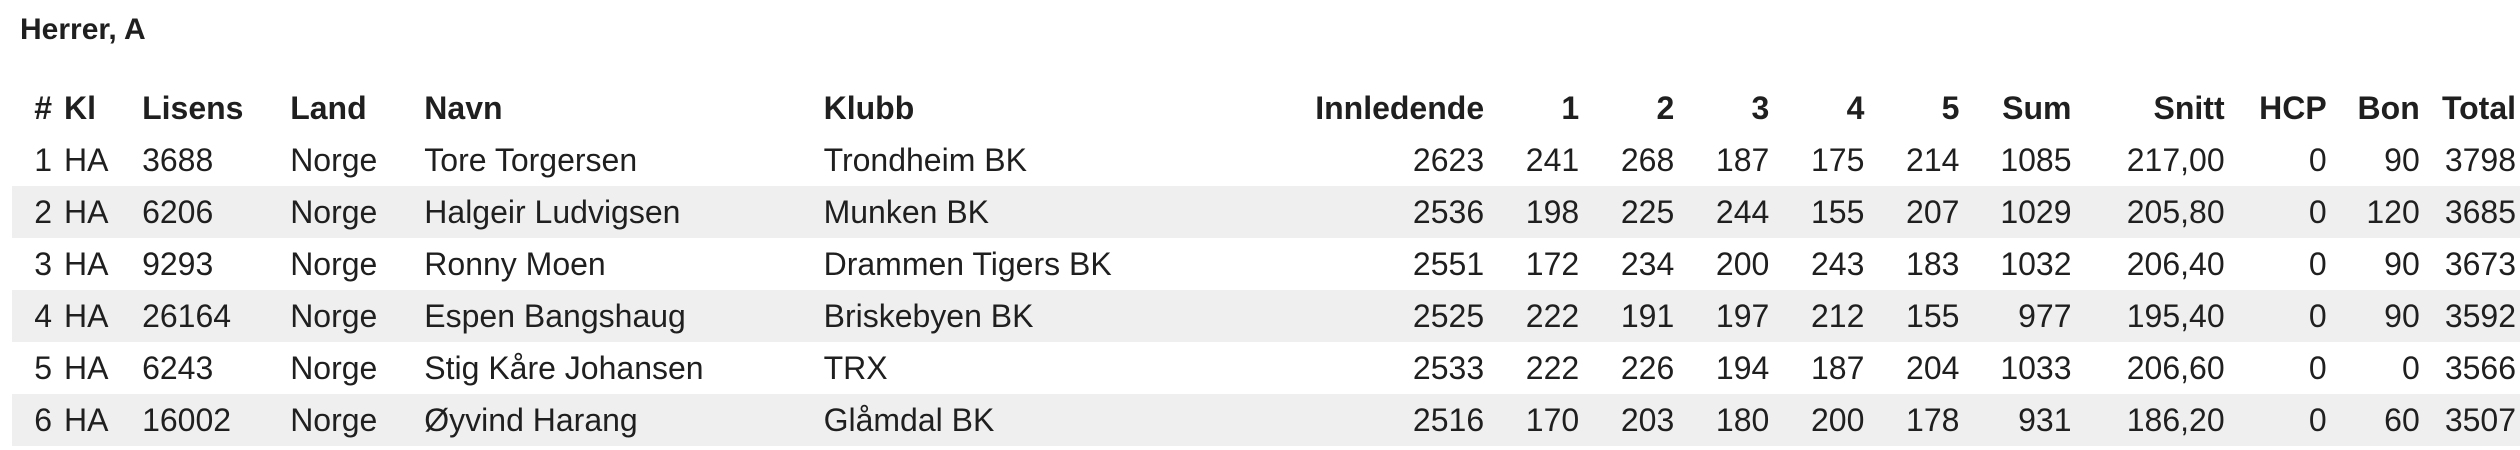 This screenshot has width=2520, height=450. Describe the element at coordinates (2045, 315) in the screenshot. I see `cell-sum: 977` at that location.